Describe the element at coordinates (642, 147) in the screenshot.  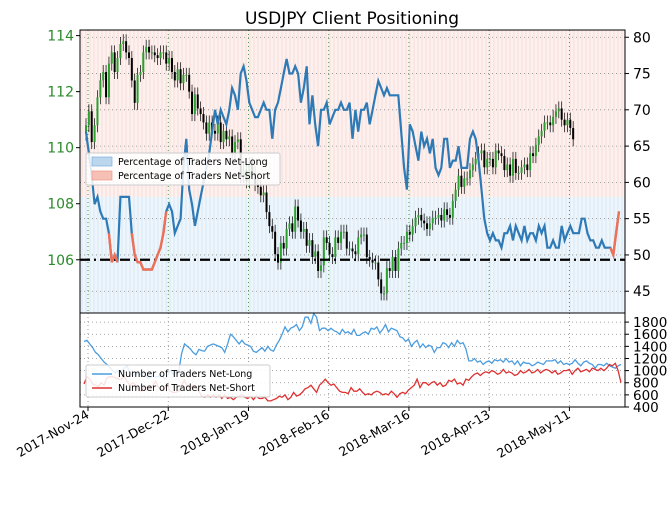
I see `right-tick-label-4: 65` at that location.